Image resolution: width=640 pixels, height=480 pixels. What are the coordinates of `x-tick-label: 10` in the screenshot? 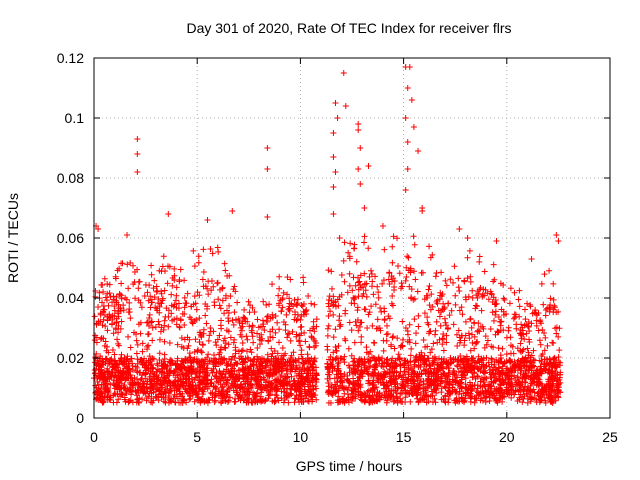 It's located at (301, 437).